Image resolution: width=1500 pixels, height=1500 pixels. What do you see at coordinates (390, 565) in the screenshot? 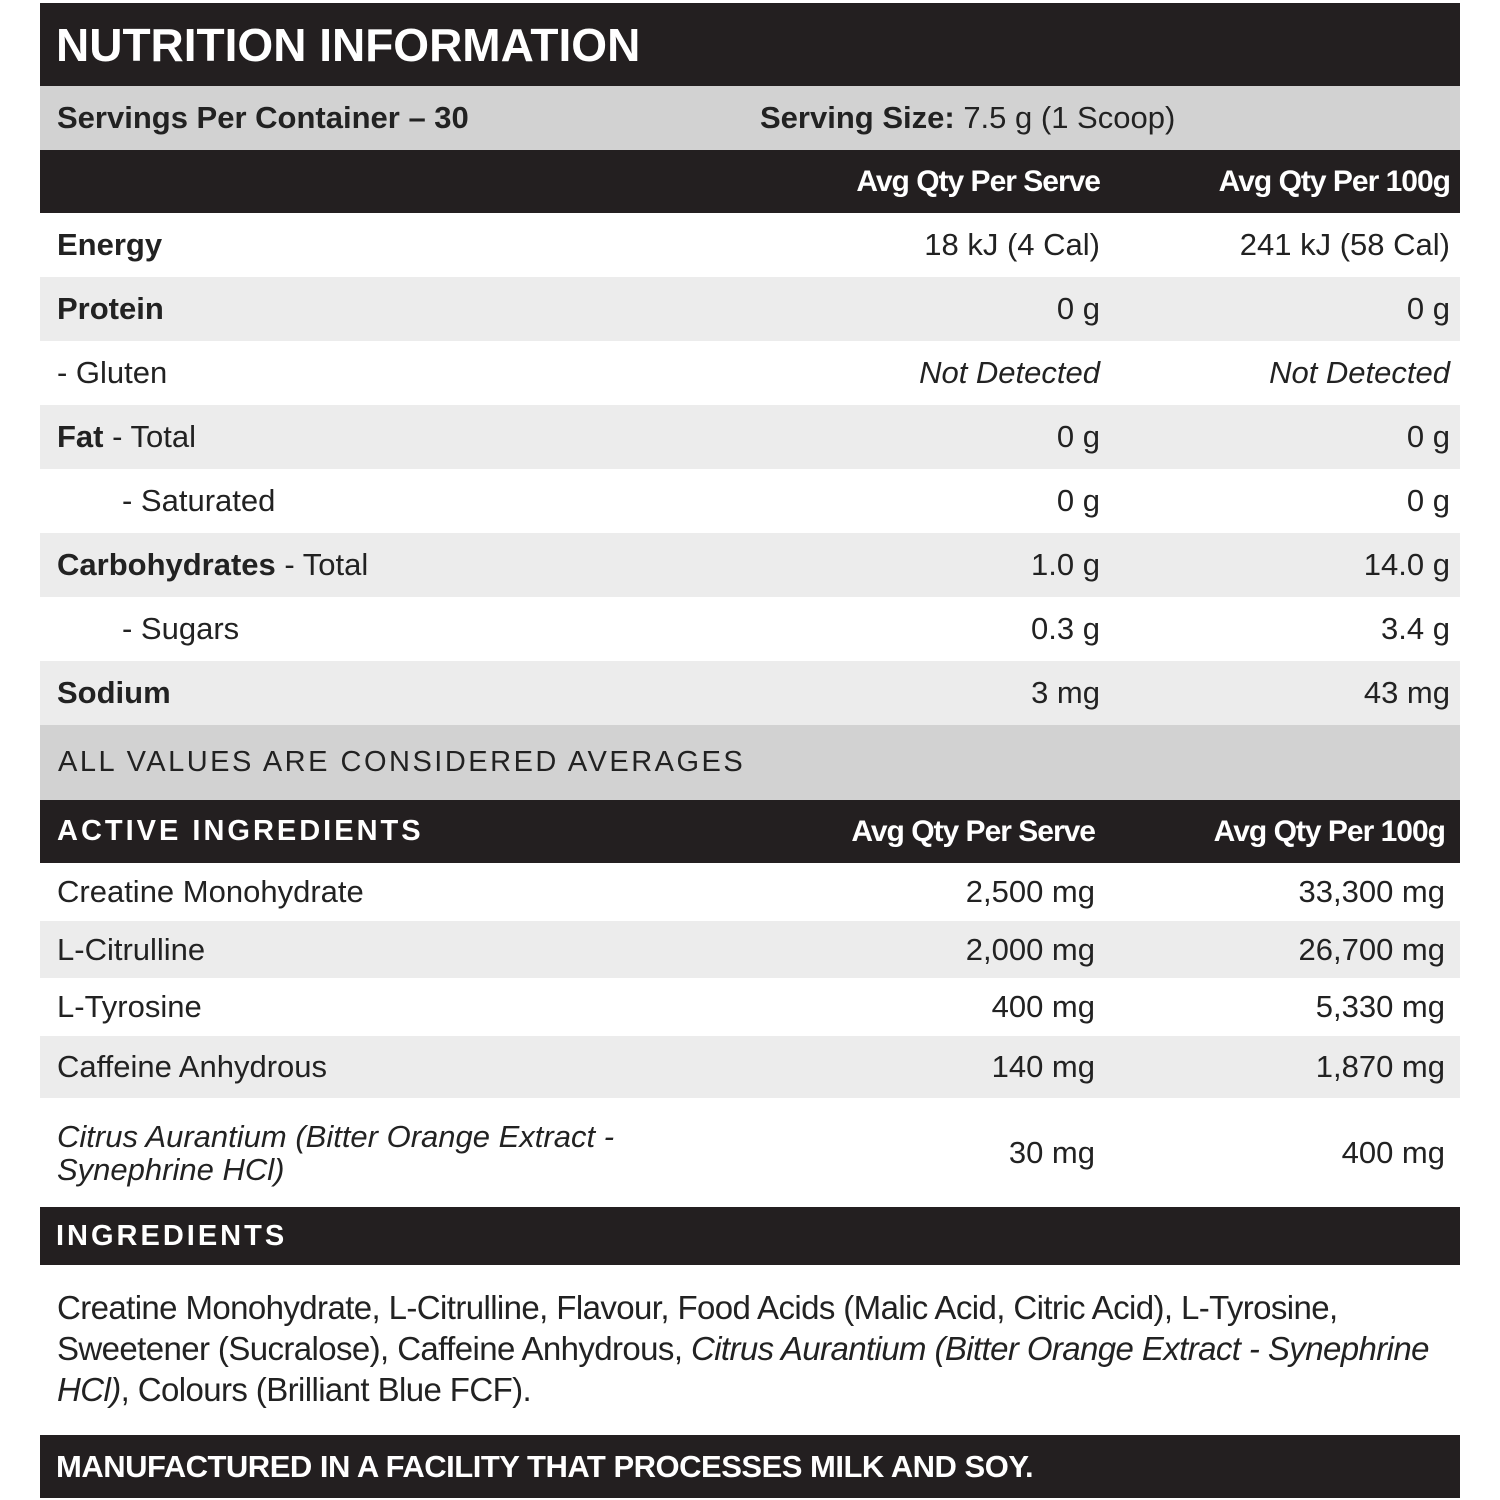
I see `nutrient-name: Carbohydrates - Total` at bounding box center [390, 565].